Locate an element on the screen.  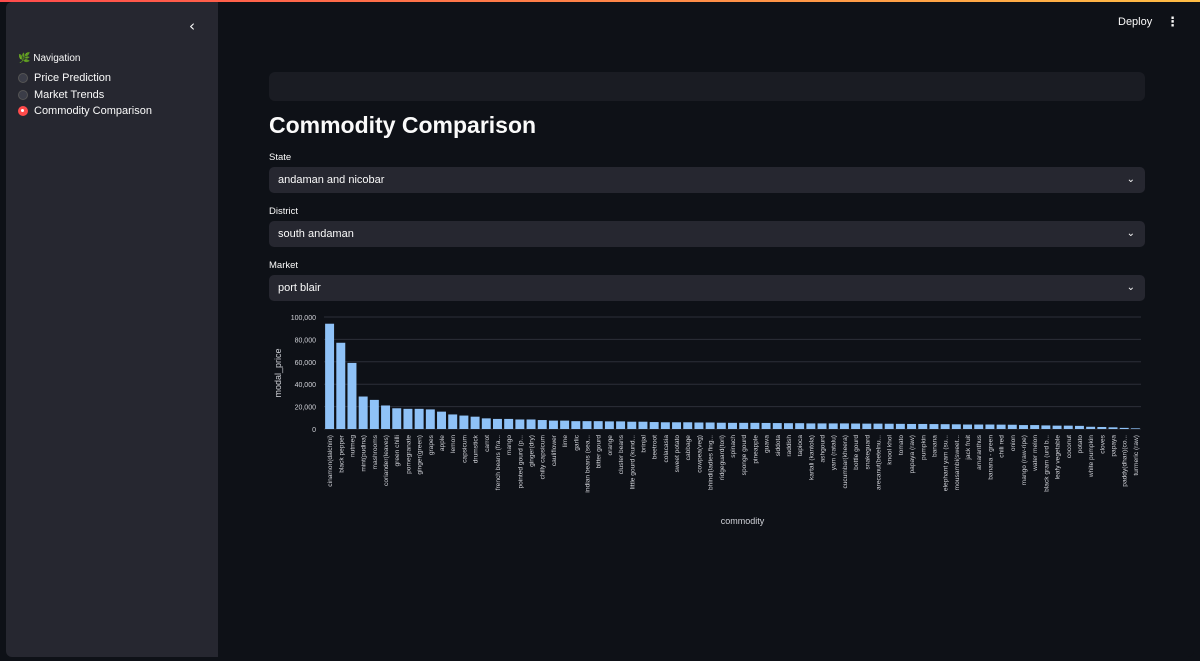
x-tick-label: tomato is located at coordinates (901, 445).